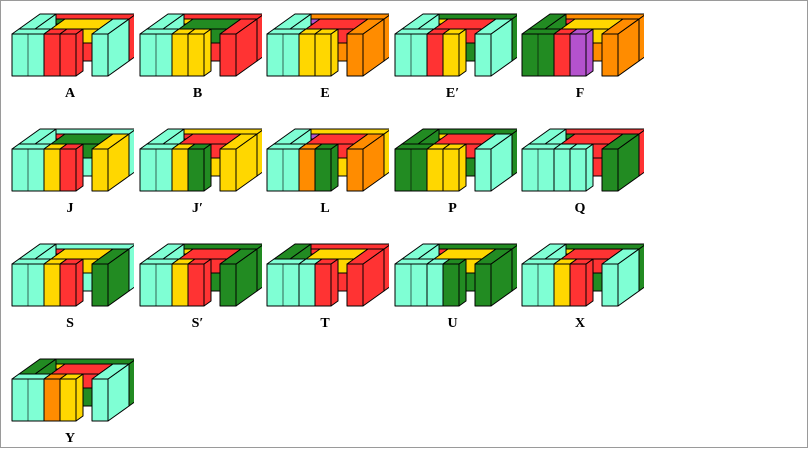 The height and width of the screenshot is (459, 808). I want to click on puzzle-label: E′, so click(452, 93).